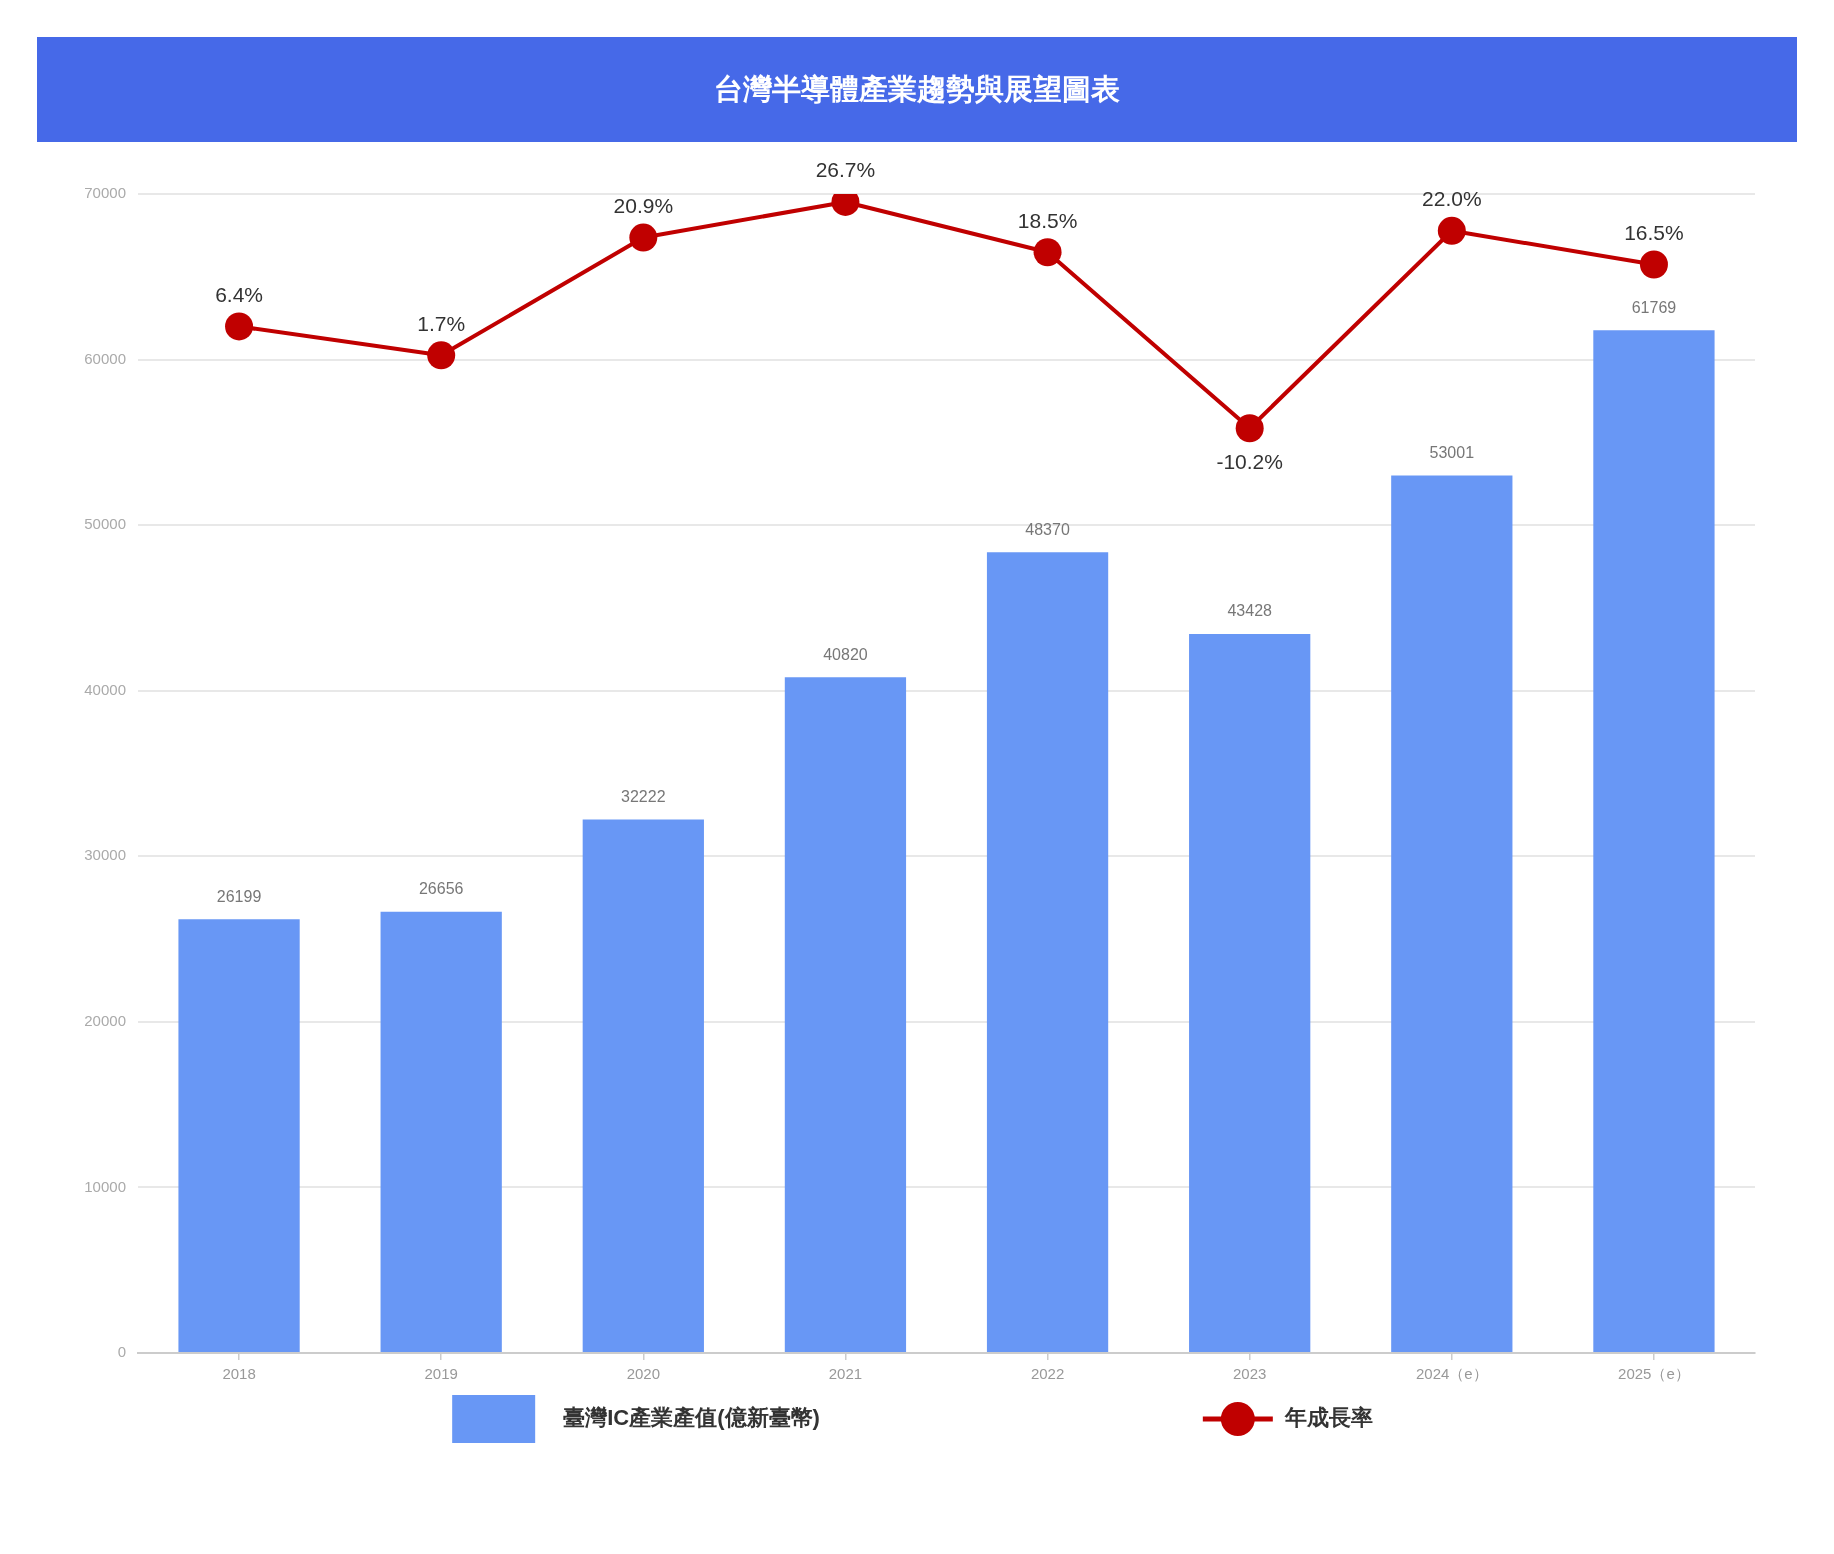 The width and height of the screenshot is (1834, 1554). I want to click on y-tick-label: 0, so click(121, 1352).